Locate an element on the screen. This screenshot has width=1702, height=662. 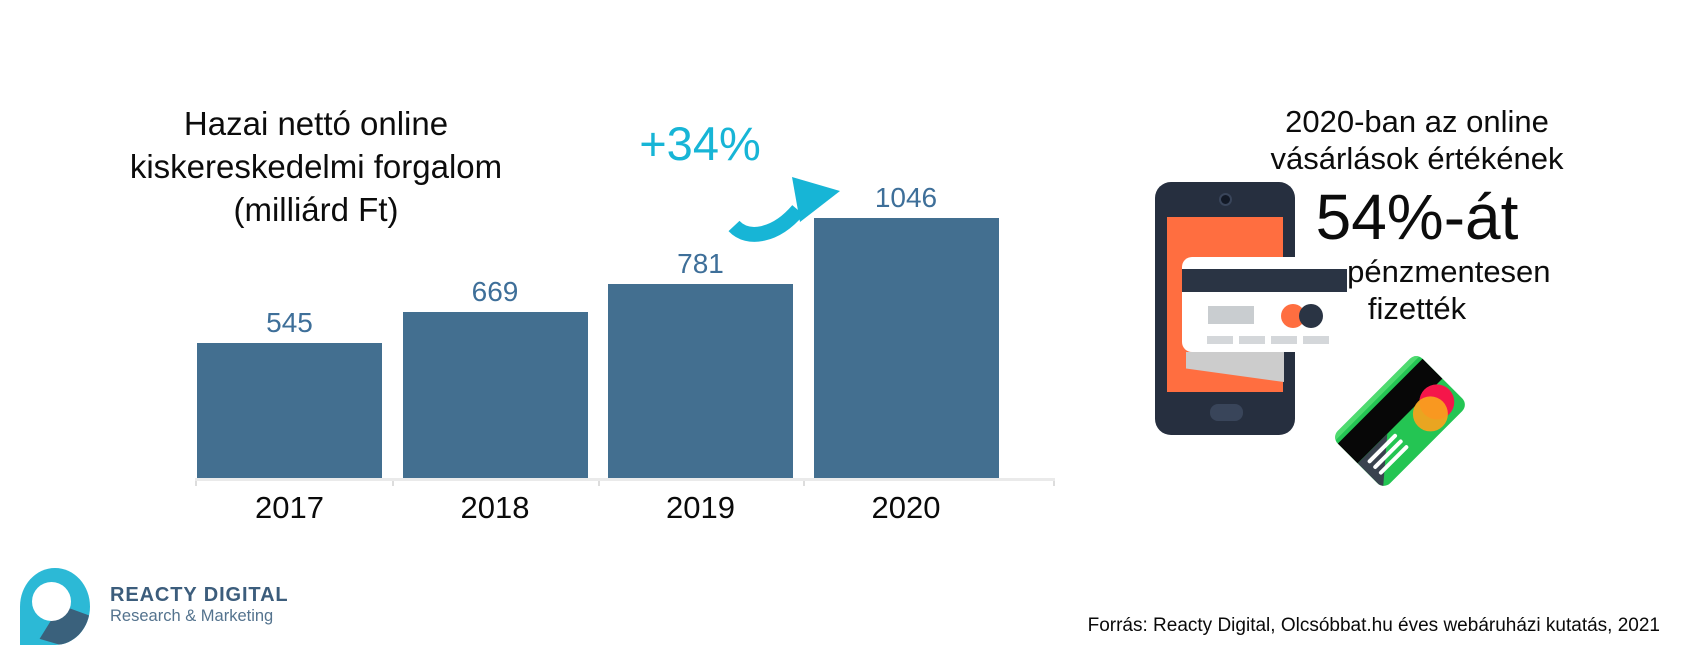
bar-value-label: 781 is located at coordinates (700, 263).